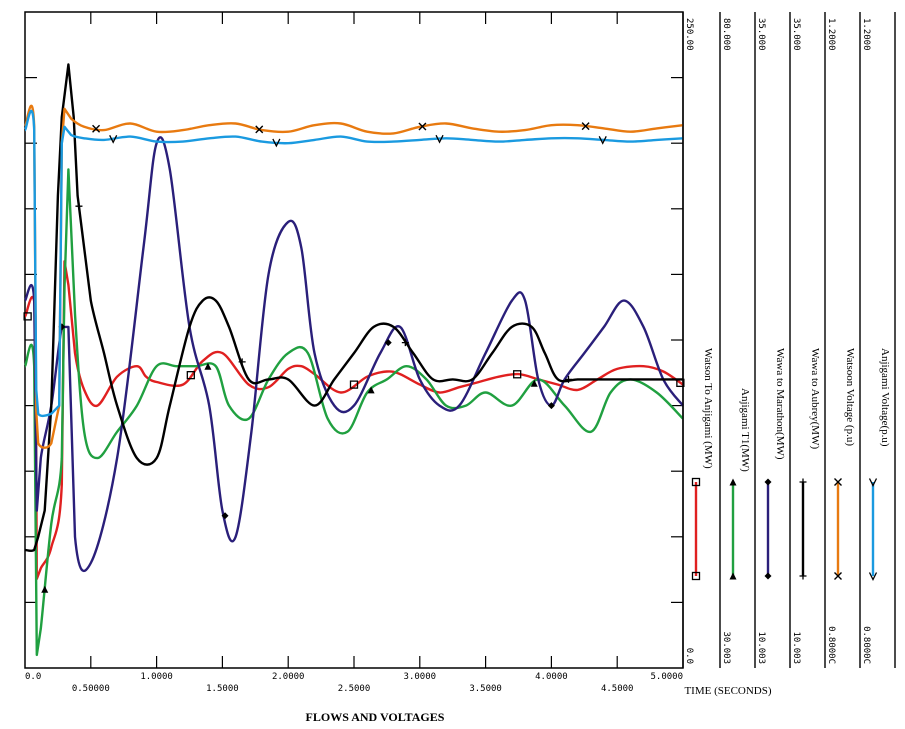  What do you see at coordinates (885, 397) in the screenshot?
I see `legend-series-name: Anjigami Voltage(p.u)` at bounding box center [885, 397].